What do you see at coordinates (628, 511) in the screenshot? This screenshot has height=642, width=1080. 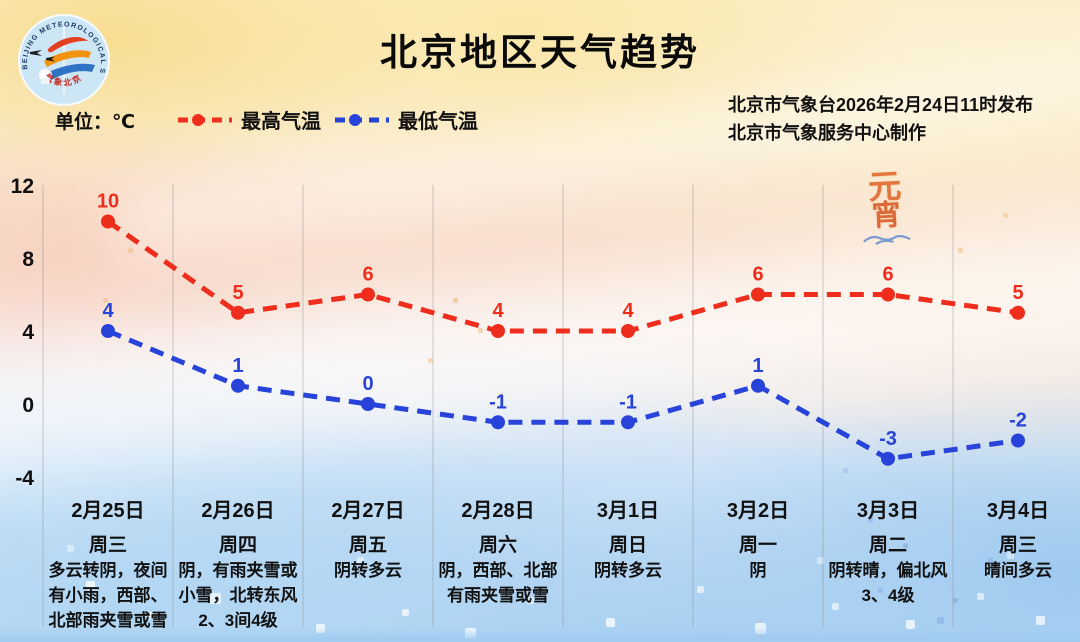 I see `column-date: 3月1日` at bounding box center [628, 511].